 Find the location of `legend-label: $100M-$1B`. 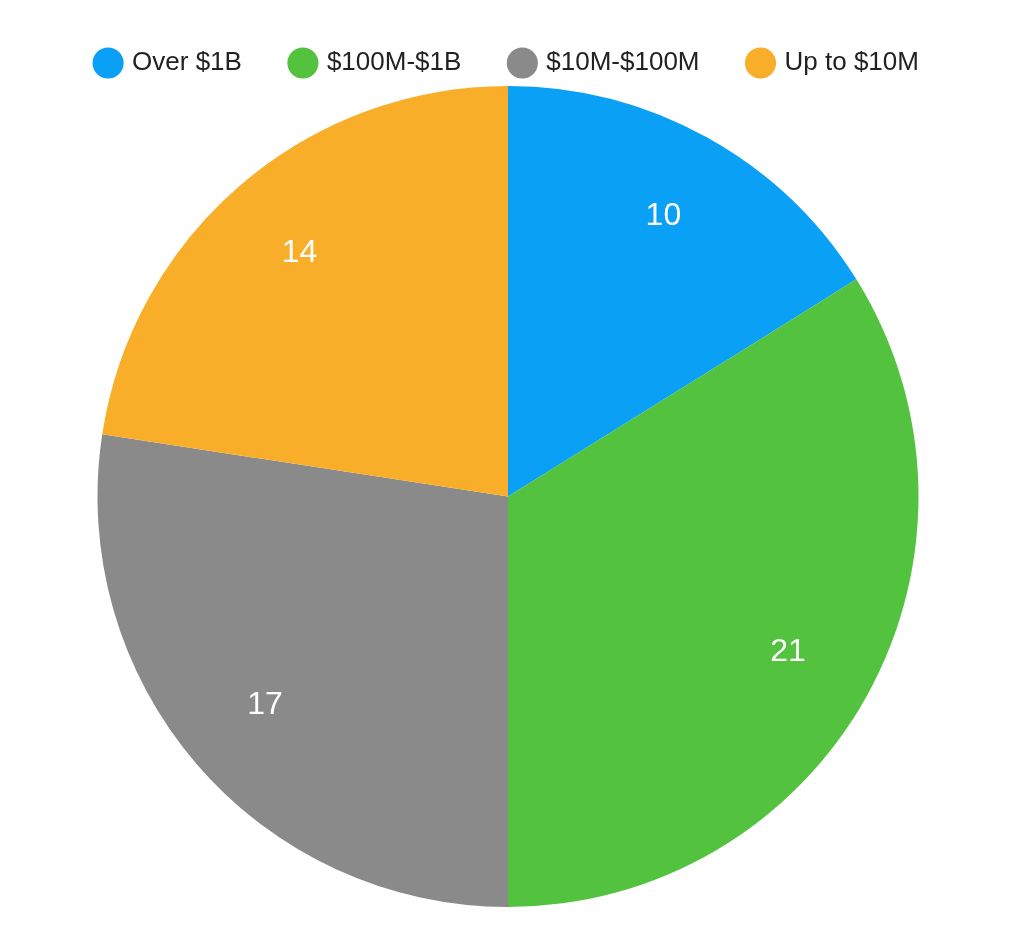

legend-label: $100M-$1B is located at coordinates (394, 61).